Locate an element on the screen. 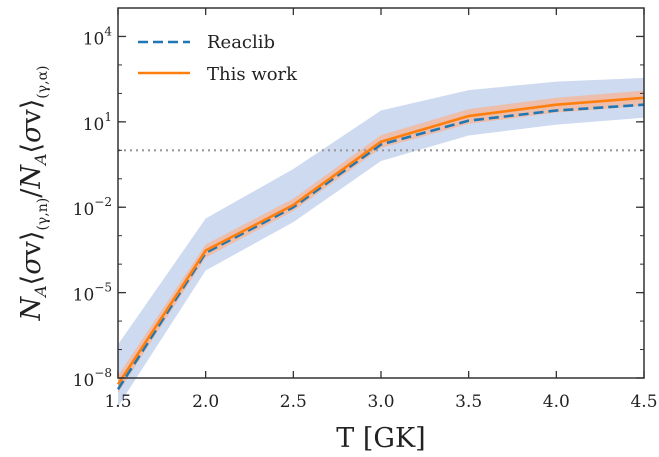 The height and width of the screenshot is (457, 659). y-axis-title: NA⟨σv⟩(γ,n)/NA⟨σv⟩(γ,α) is located at coordinates (33, 193).